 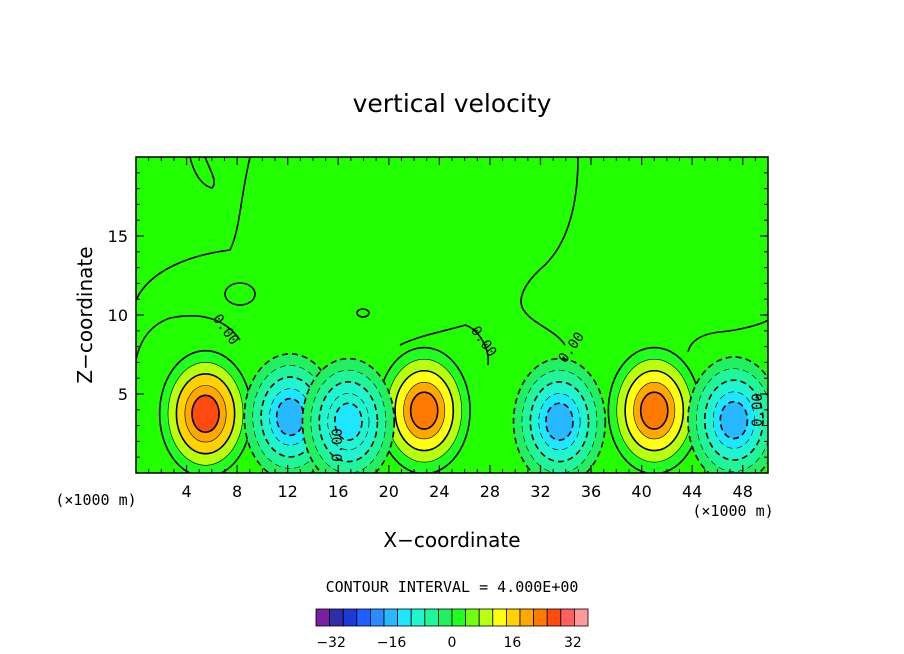 I want to click on x-tick-label: 44, so click(x=692, y=491).